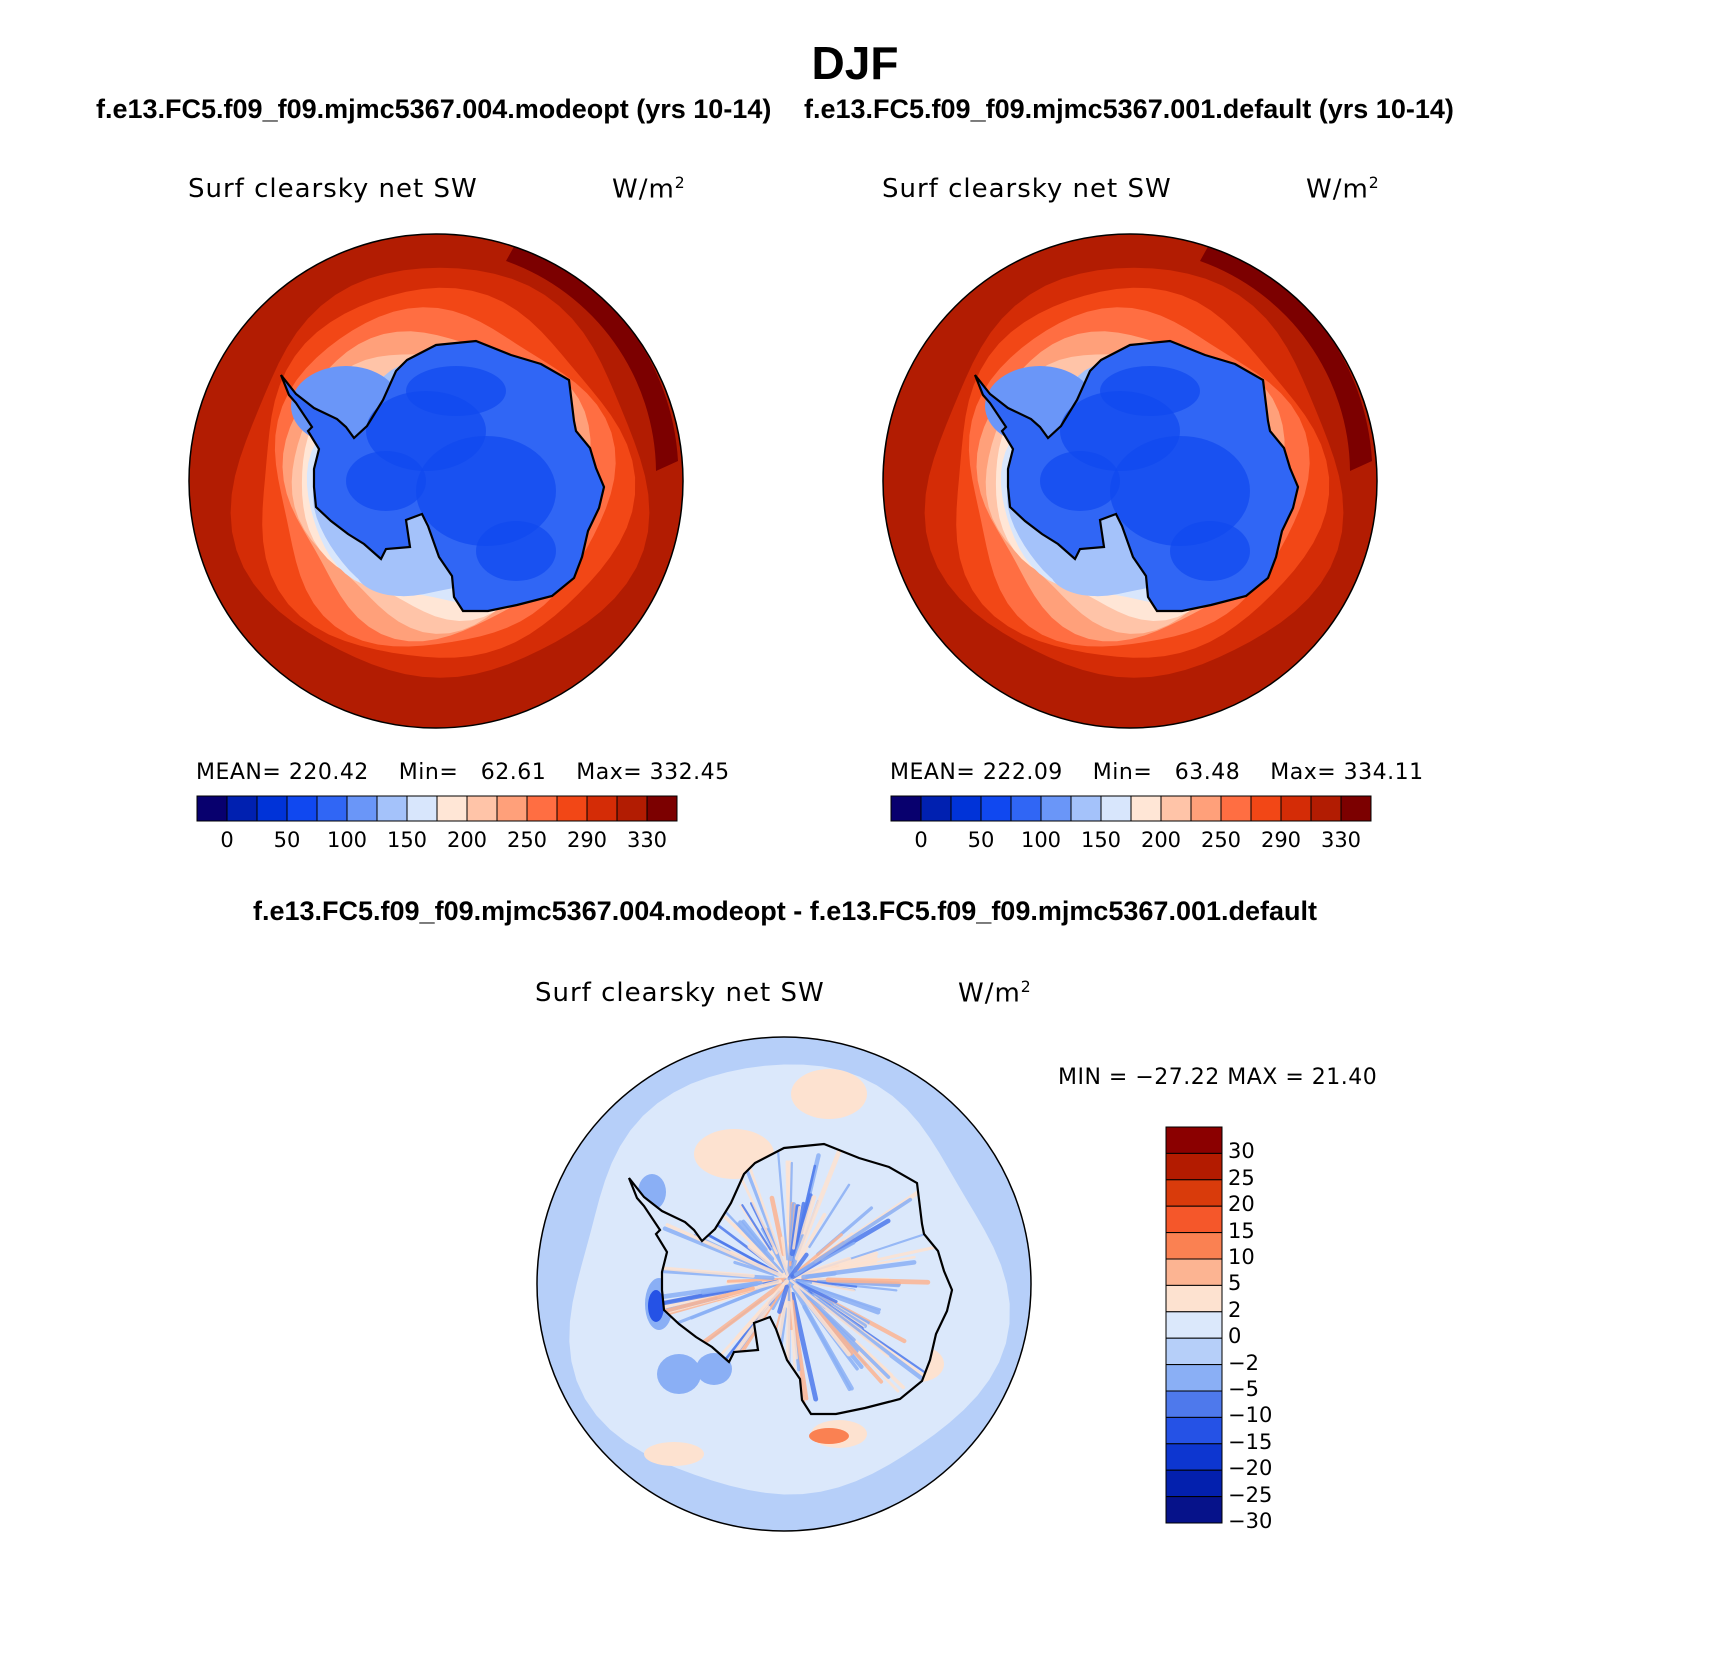 The width and height of the screenshot is (1710, 1674). I want to click on panel2-cbar-tick-label: 150, so click(1101, 840).